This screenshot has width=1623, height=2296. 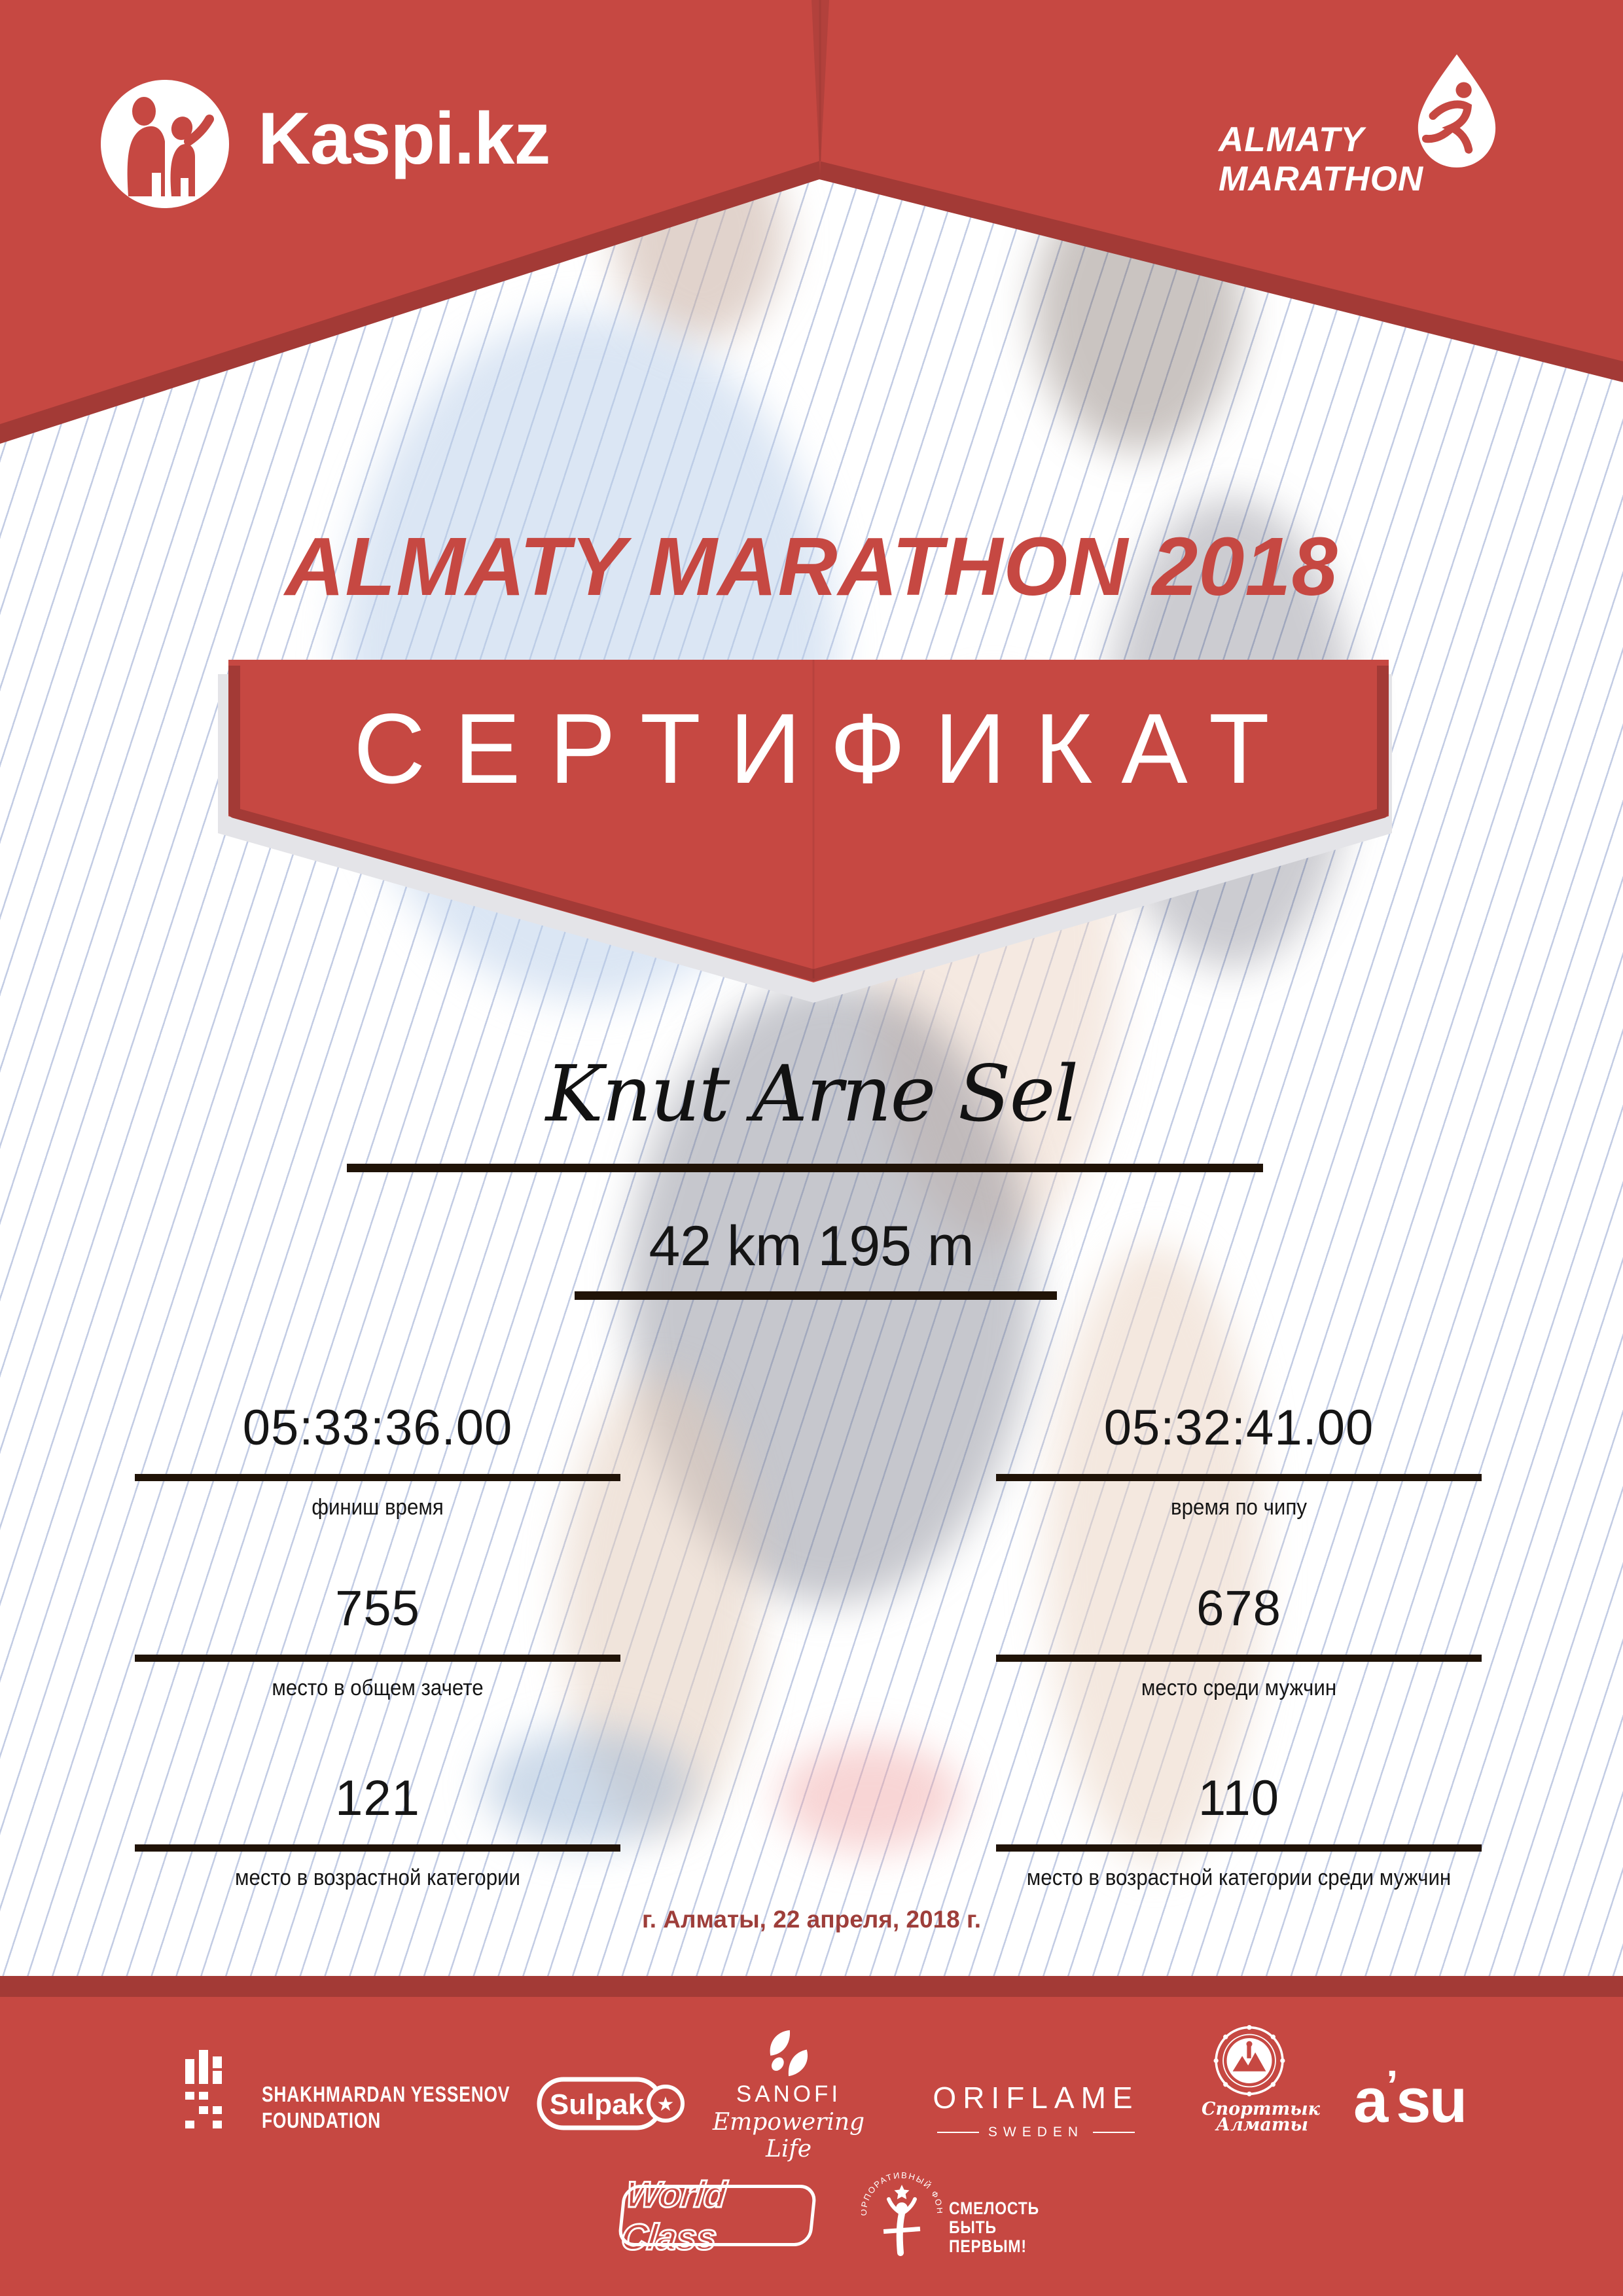 What do you see at coordinates (1114, 2132) in the screenshot?
I see `oriflame-rule-right` at bounding box center [1114, 2132].